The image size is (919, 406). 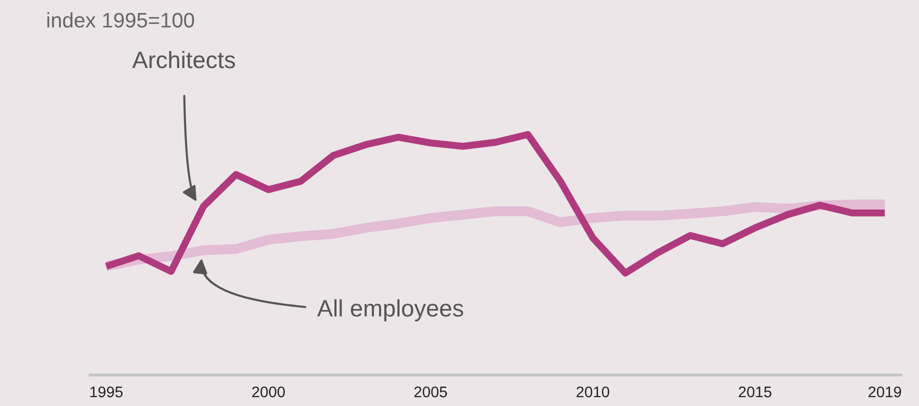 What do you see at coordinates (885, 392) in the screenshot?
I see `x-tick-label: 2019` at bounding box center [885, 392].